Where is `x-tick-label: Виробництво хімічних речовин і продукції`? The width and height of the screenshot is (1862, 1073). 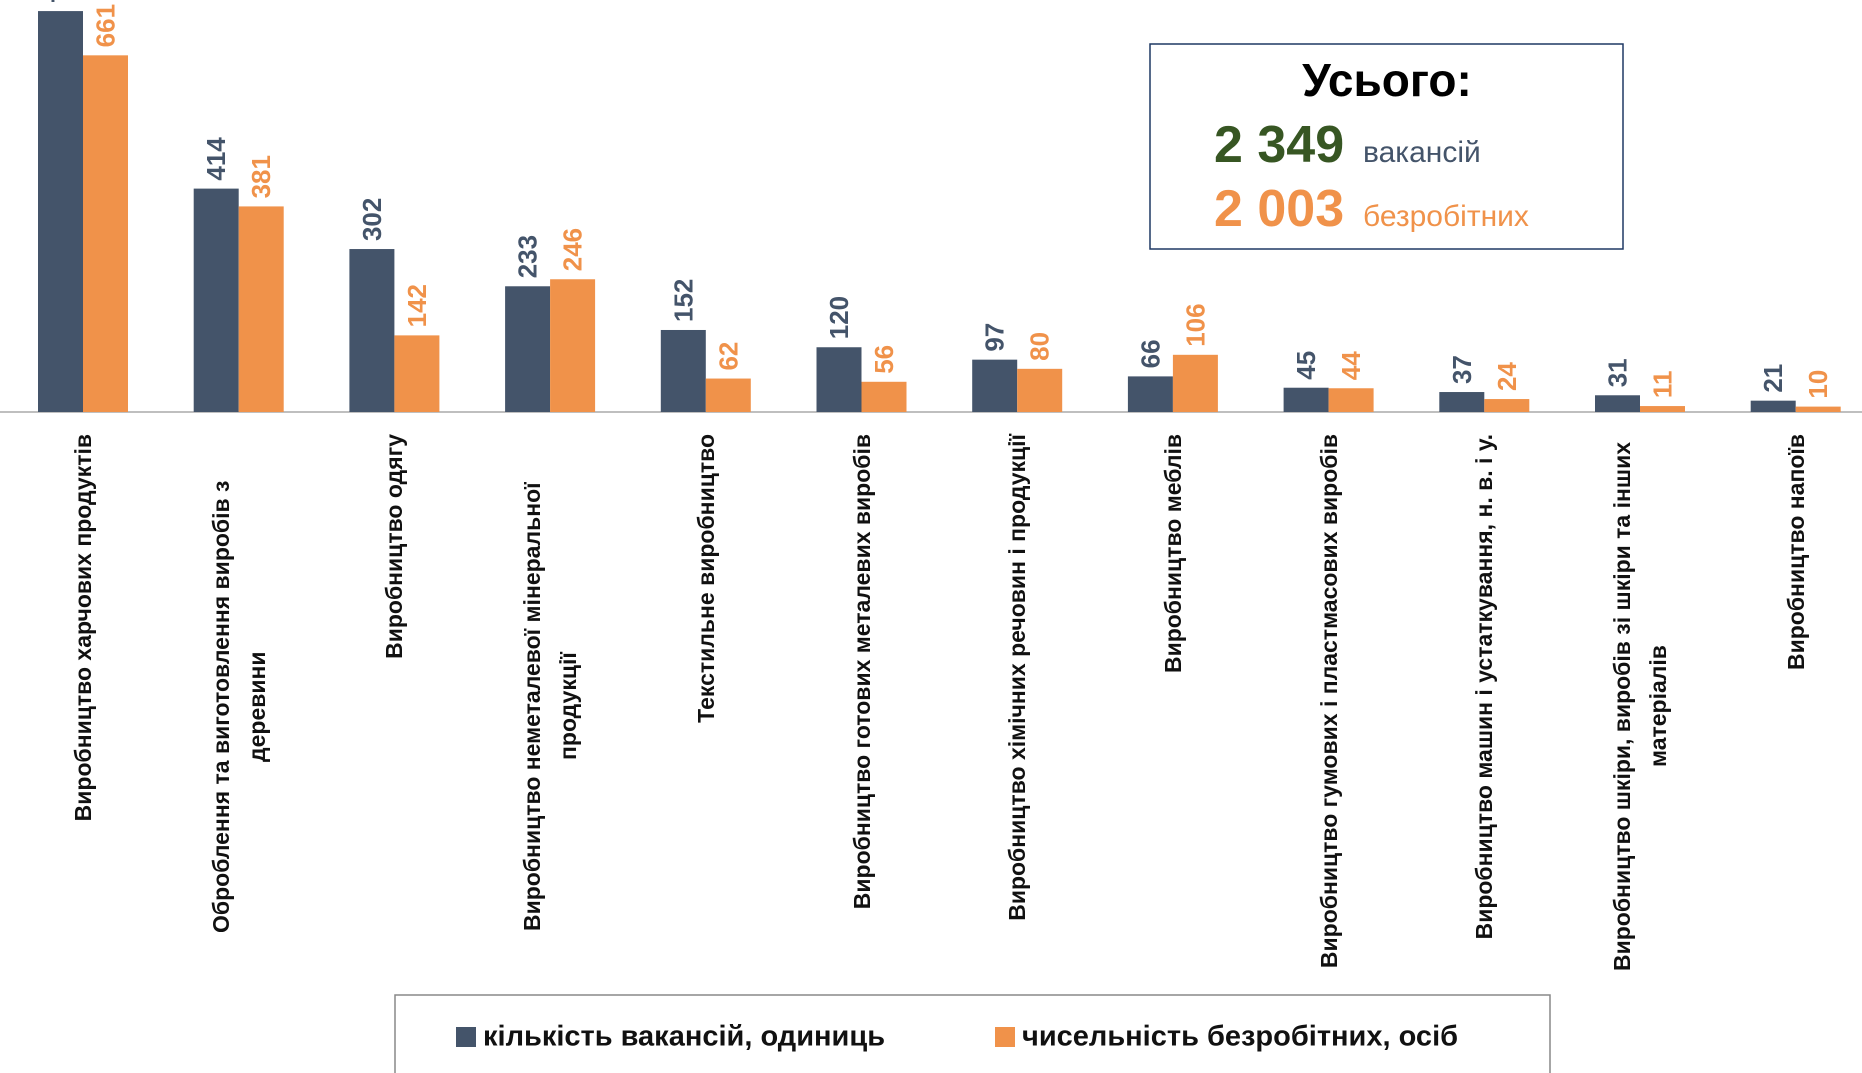 x-tick-label: Виробництво хімічних речовин і продукції is located at coordinates (1017, 677).